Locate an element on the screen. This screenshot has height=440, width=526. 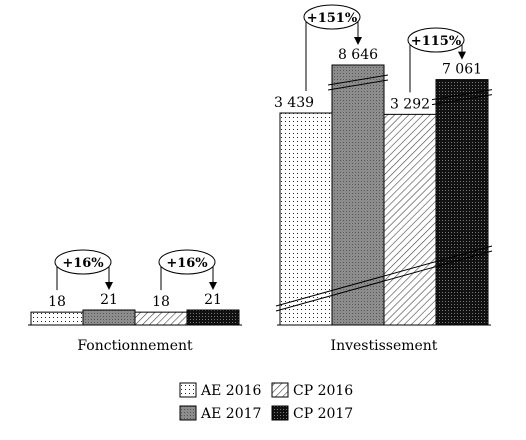
bar-cp2017-fonctionnement is located at coordinates (213, 317).